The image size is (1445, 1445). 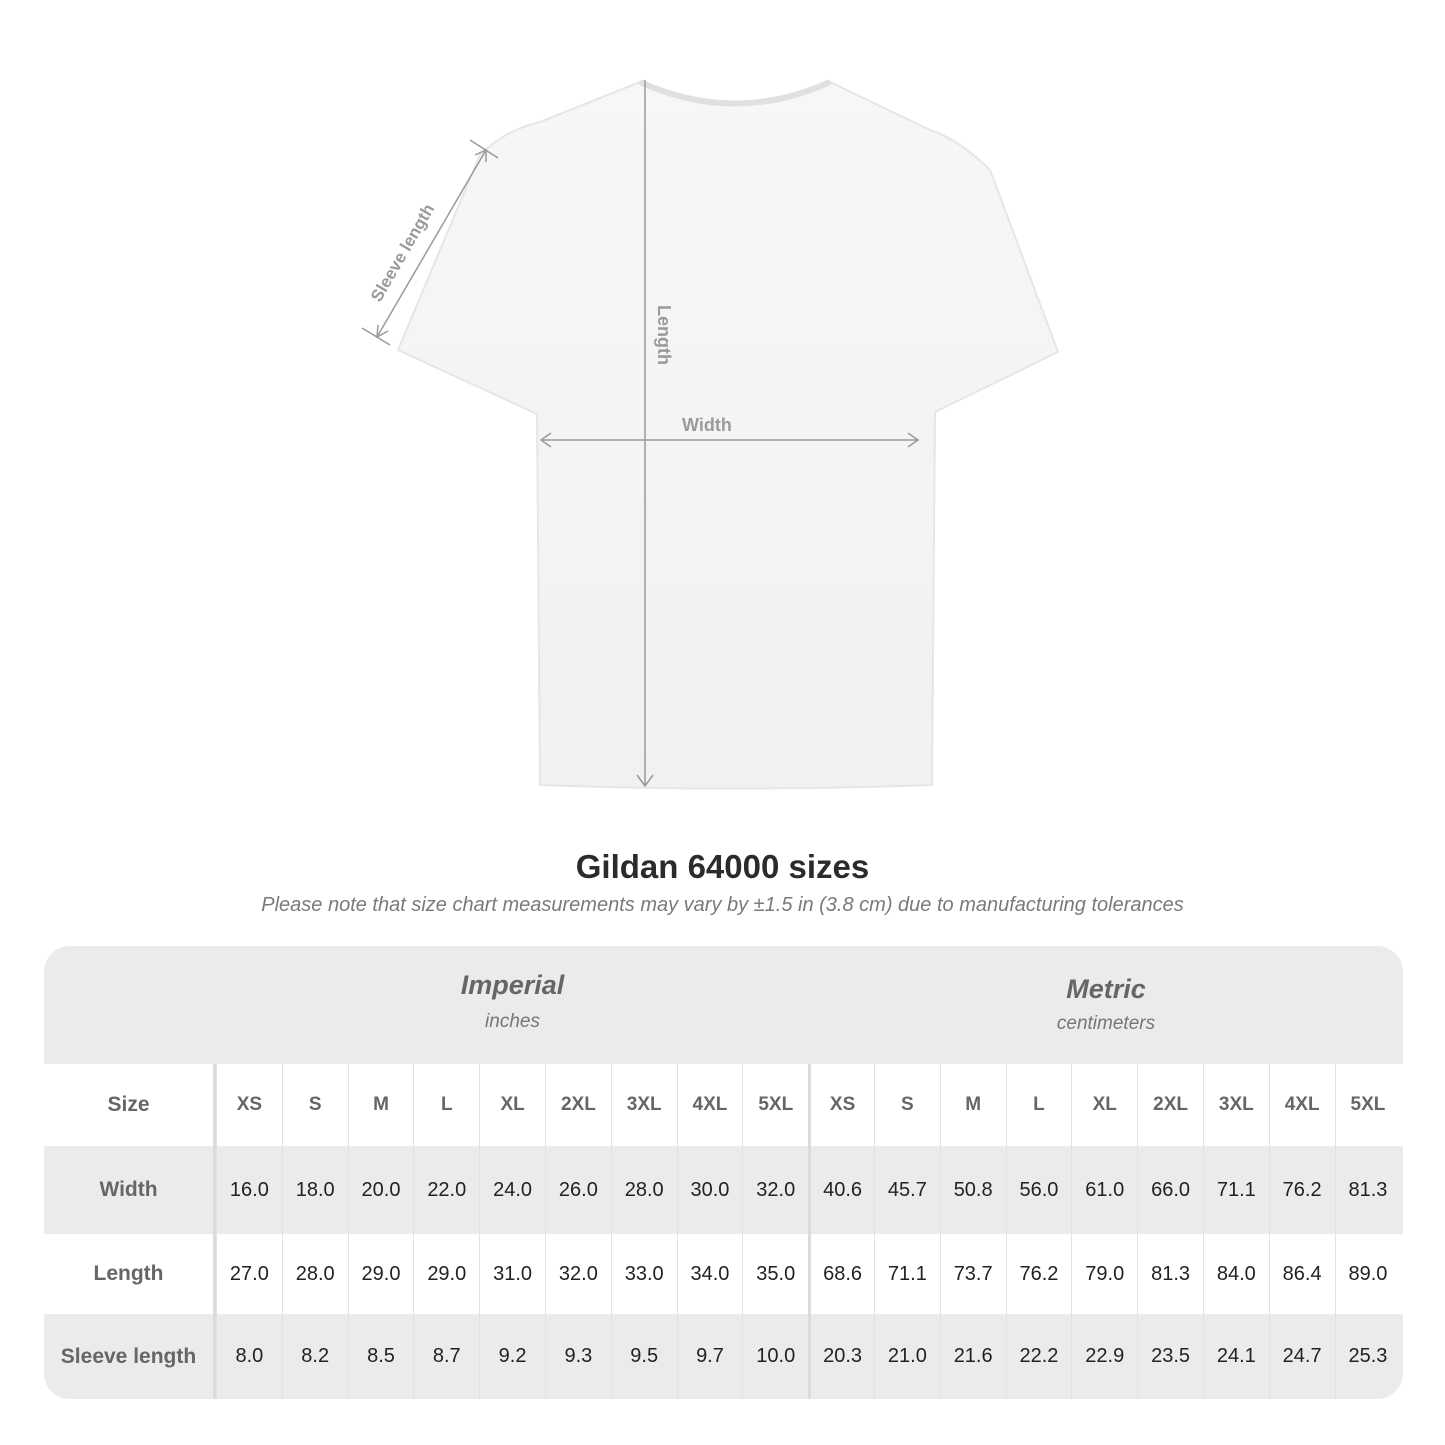 What do you see at coordinates (314, 1356) in the screenshot?
I see `table-cell: 8.2` at bounding box center [314, 1356].